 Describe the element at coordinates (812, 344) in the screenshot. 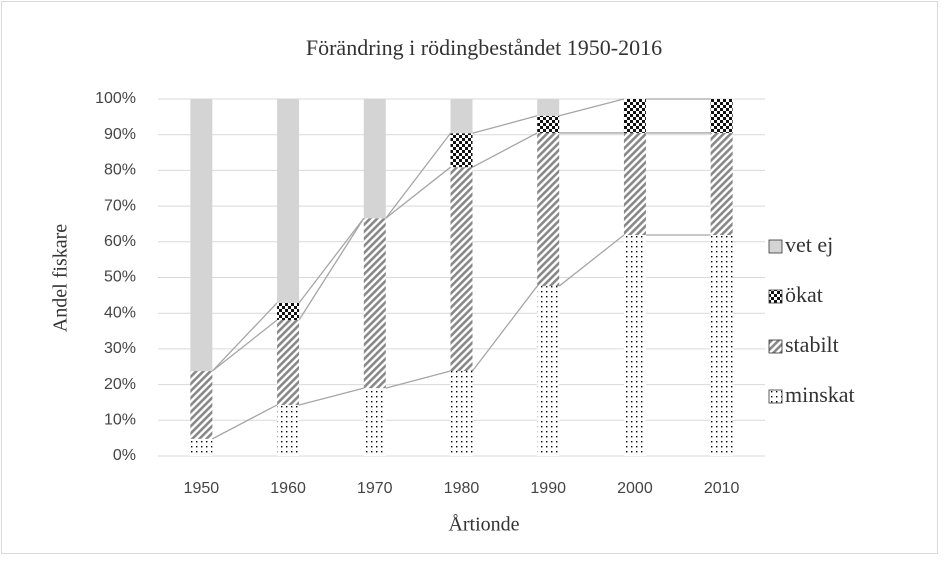

I see `legend-label: stabilt` at that location.